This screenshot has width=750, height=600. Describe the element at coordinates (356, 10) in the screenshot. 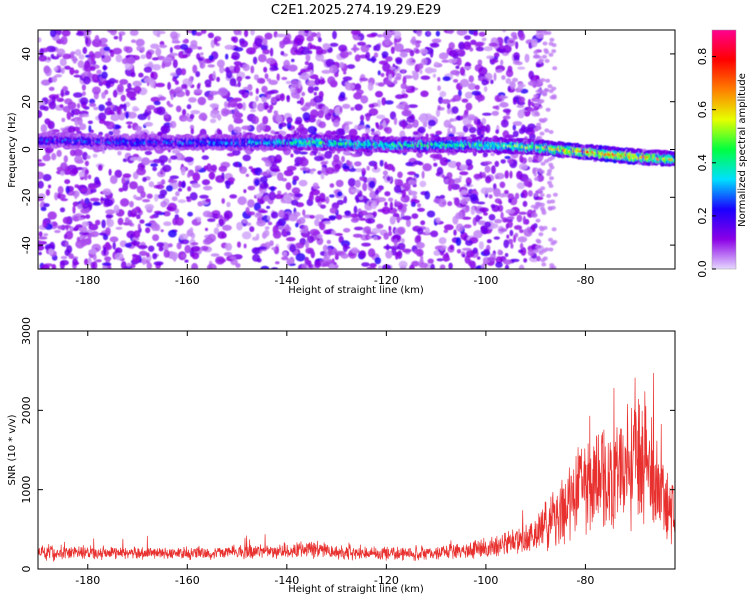

I see `figure-title: C2E1.2025.274.19.29.E29` at that location.